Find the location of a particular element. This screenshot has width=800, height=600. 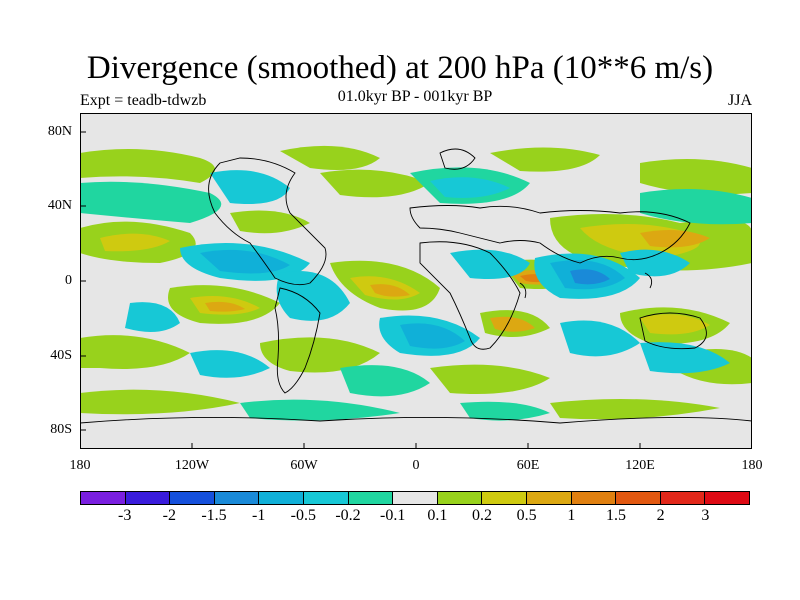

colorbar-label: -0.5 is located at coordinates (303, 515).